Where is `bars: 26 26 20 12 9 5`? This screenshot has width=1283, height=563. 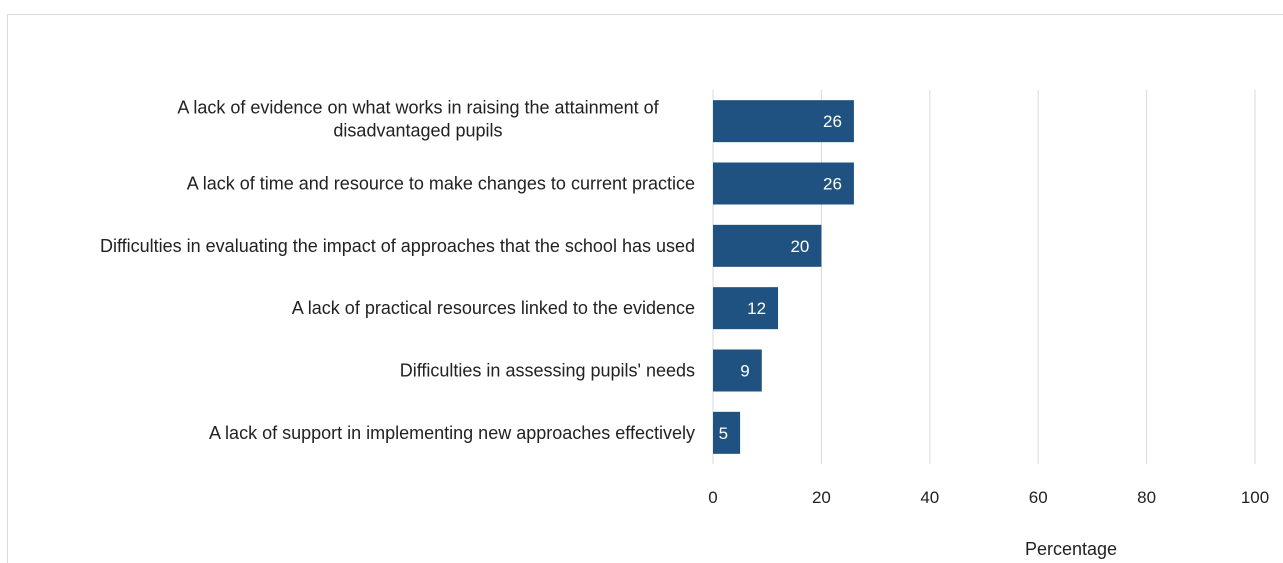
bars: 26 26 20 12 9 5 is located at coordinates (783, 277).